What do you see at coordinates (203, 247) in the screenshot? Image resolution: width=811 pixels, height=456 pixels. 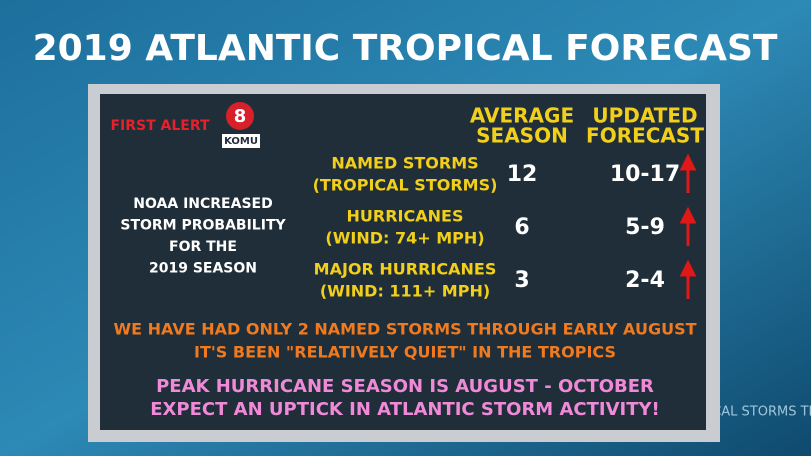 I see `side-note-line: FOR THE` at bounding box center [203, 247].